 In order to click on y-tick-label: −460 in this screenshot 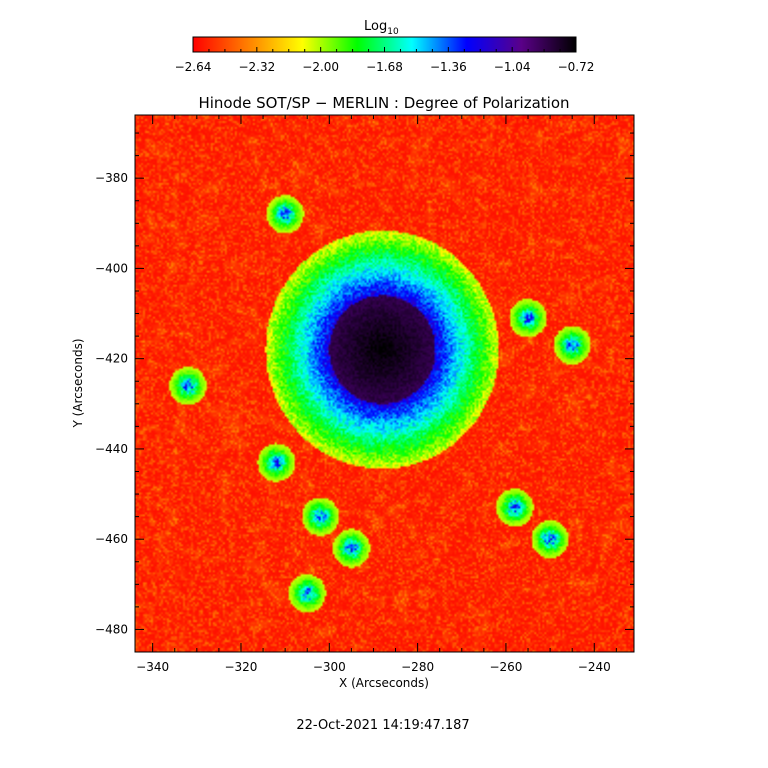, I will do `click(111, 539)`.